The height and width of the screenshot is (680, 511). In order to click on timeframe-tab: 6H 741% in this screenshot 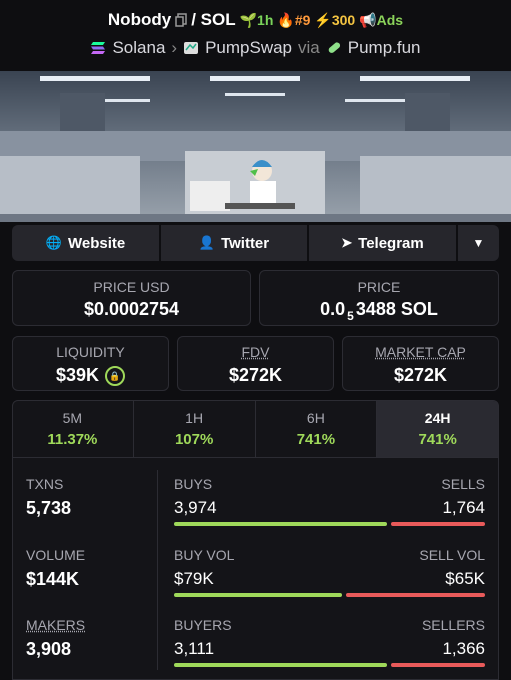, I will do `click(317, 429)`.